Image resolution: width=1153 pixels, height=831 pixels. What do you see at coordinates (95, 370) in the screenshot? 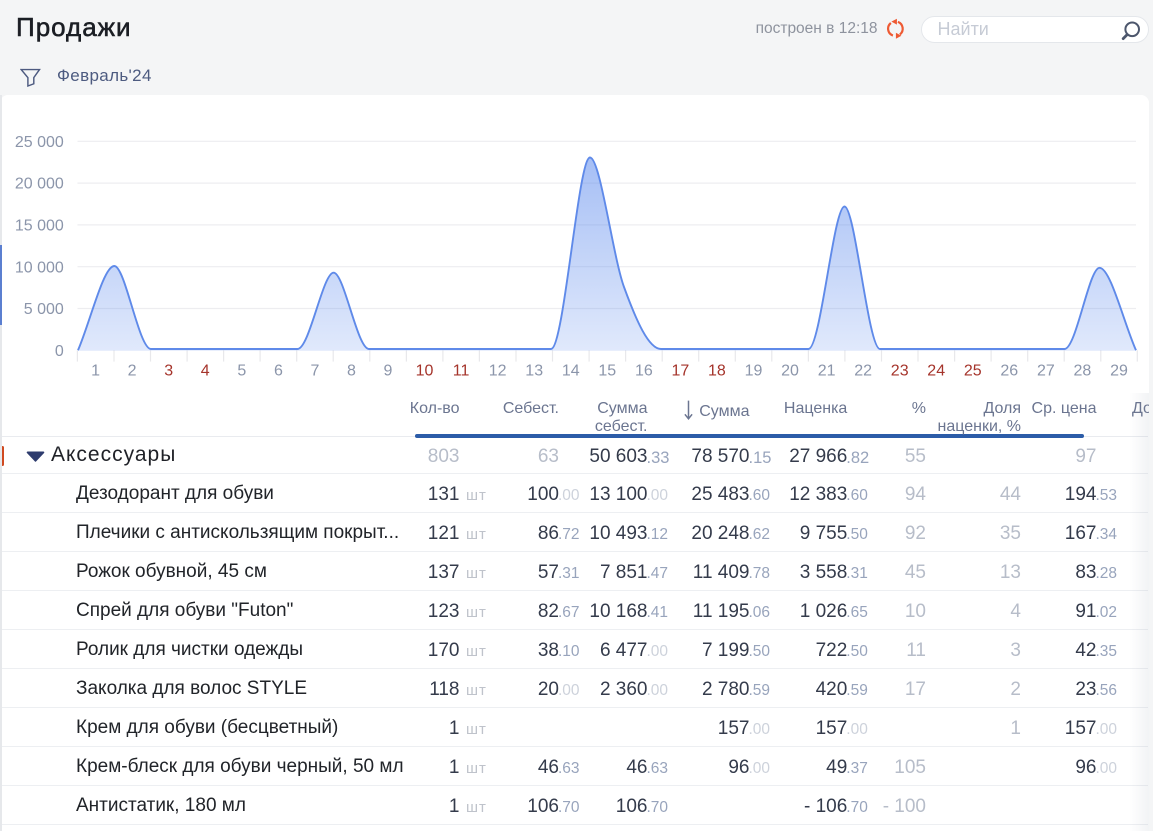
I see `svg-text: 1` at bounding box center [95, 370].